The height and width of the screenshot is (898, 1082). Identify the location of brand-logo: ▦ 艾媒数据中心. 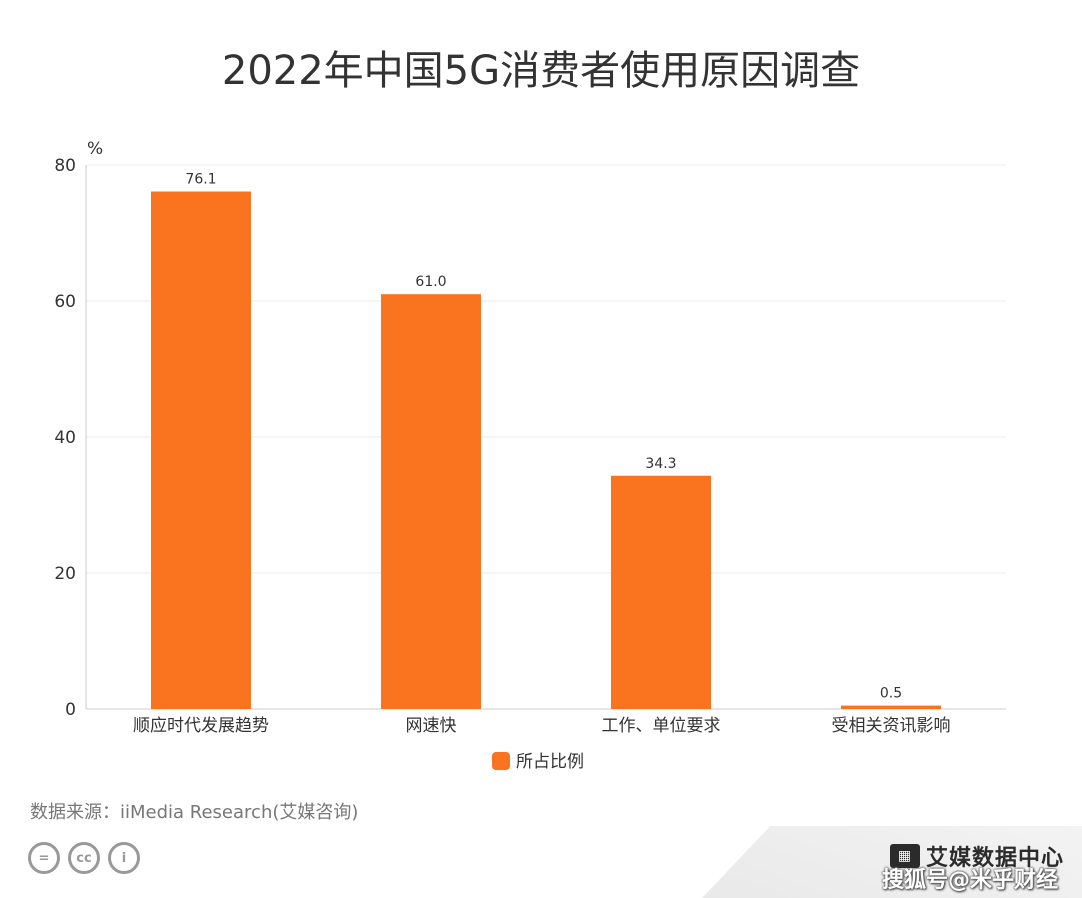
(976, 856).